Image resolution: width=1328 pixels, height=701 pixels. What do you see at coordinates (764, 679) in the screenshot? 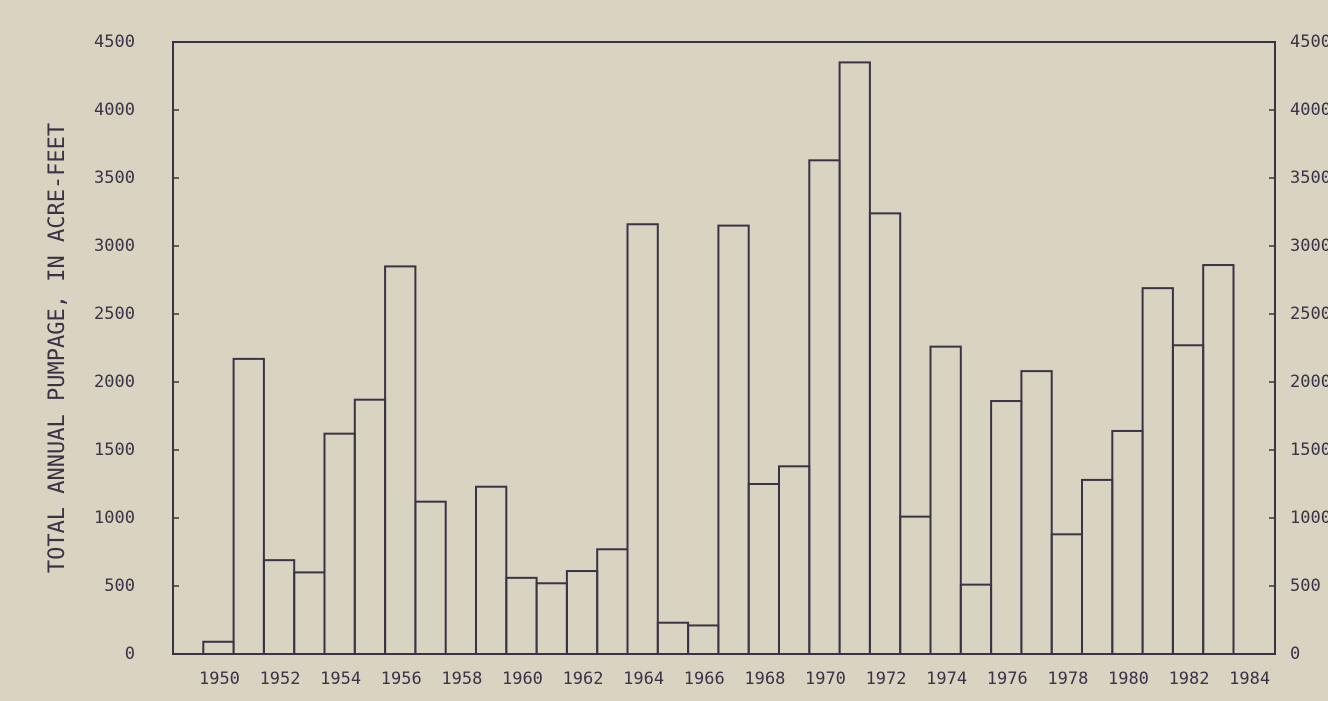
I see `x-tick-label: 1968` at bounding box center [764, 679].